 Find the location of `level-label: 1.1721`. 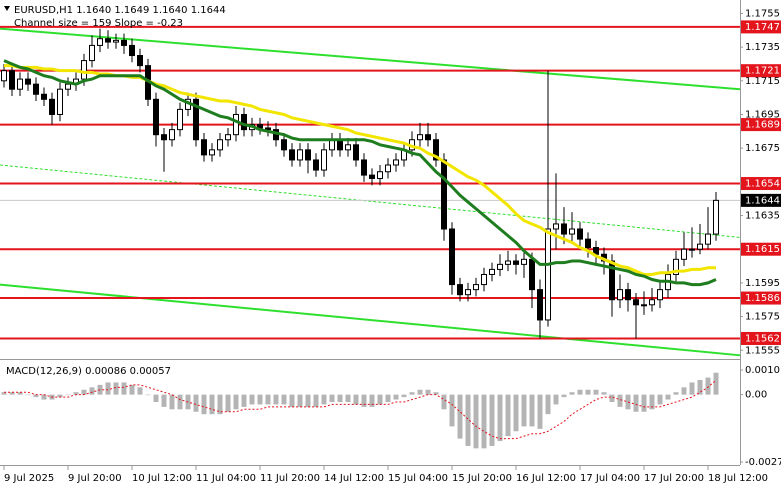

level-label: 1.1721 is located at coordinates (762, 71).